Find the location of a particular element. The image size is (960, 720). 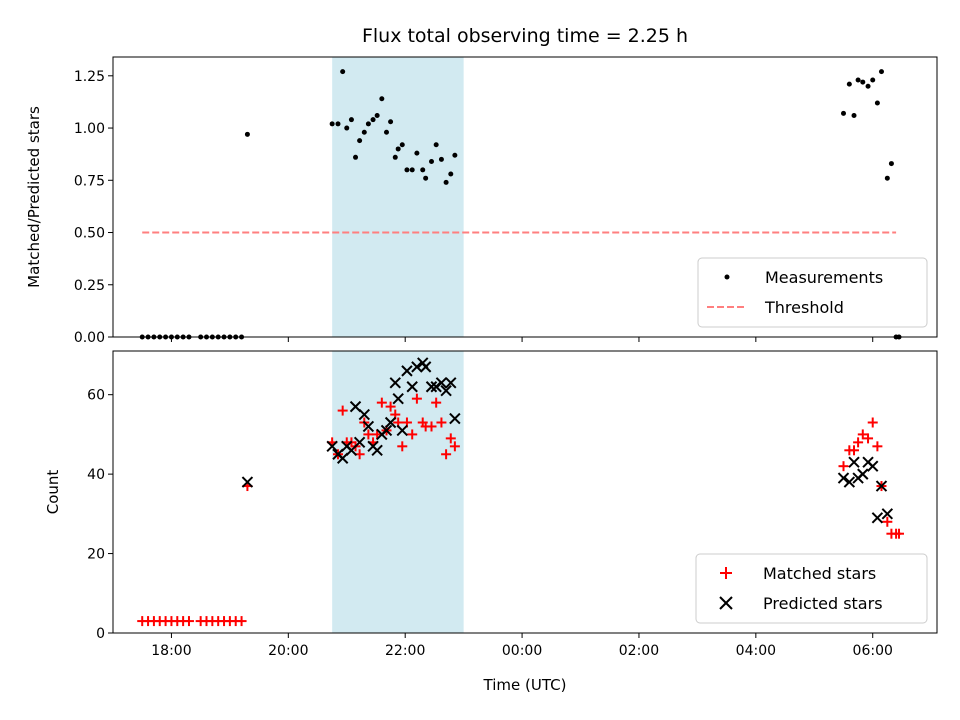

chart-title: Flux total observing time = 2.25 h is located at coordinates (525, 36).